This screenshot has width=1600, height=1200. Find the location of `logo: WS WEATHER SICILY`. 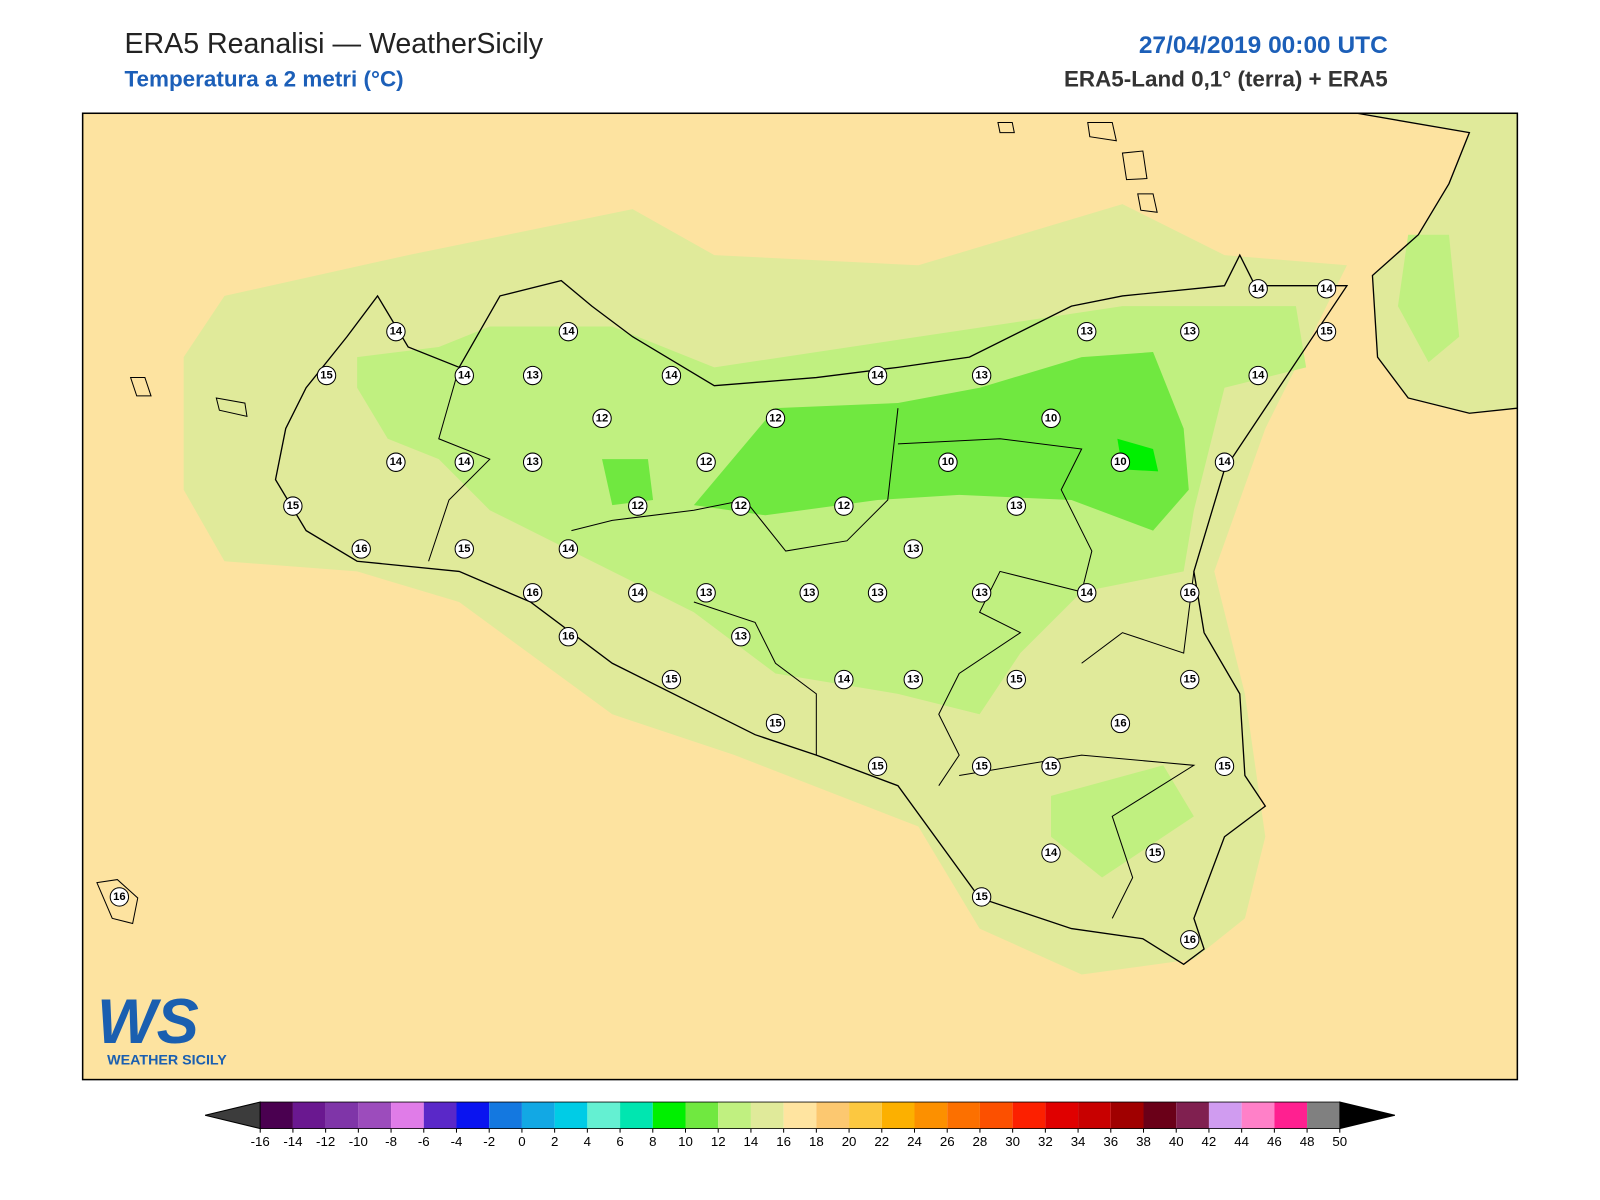

logo: WS WEATHER SICILY is located at coordinates (162, 1027).